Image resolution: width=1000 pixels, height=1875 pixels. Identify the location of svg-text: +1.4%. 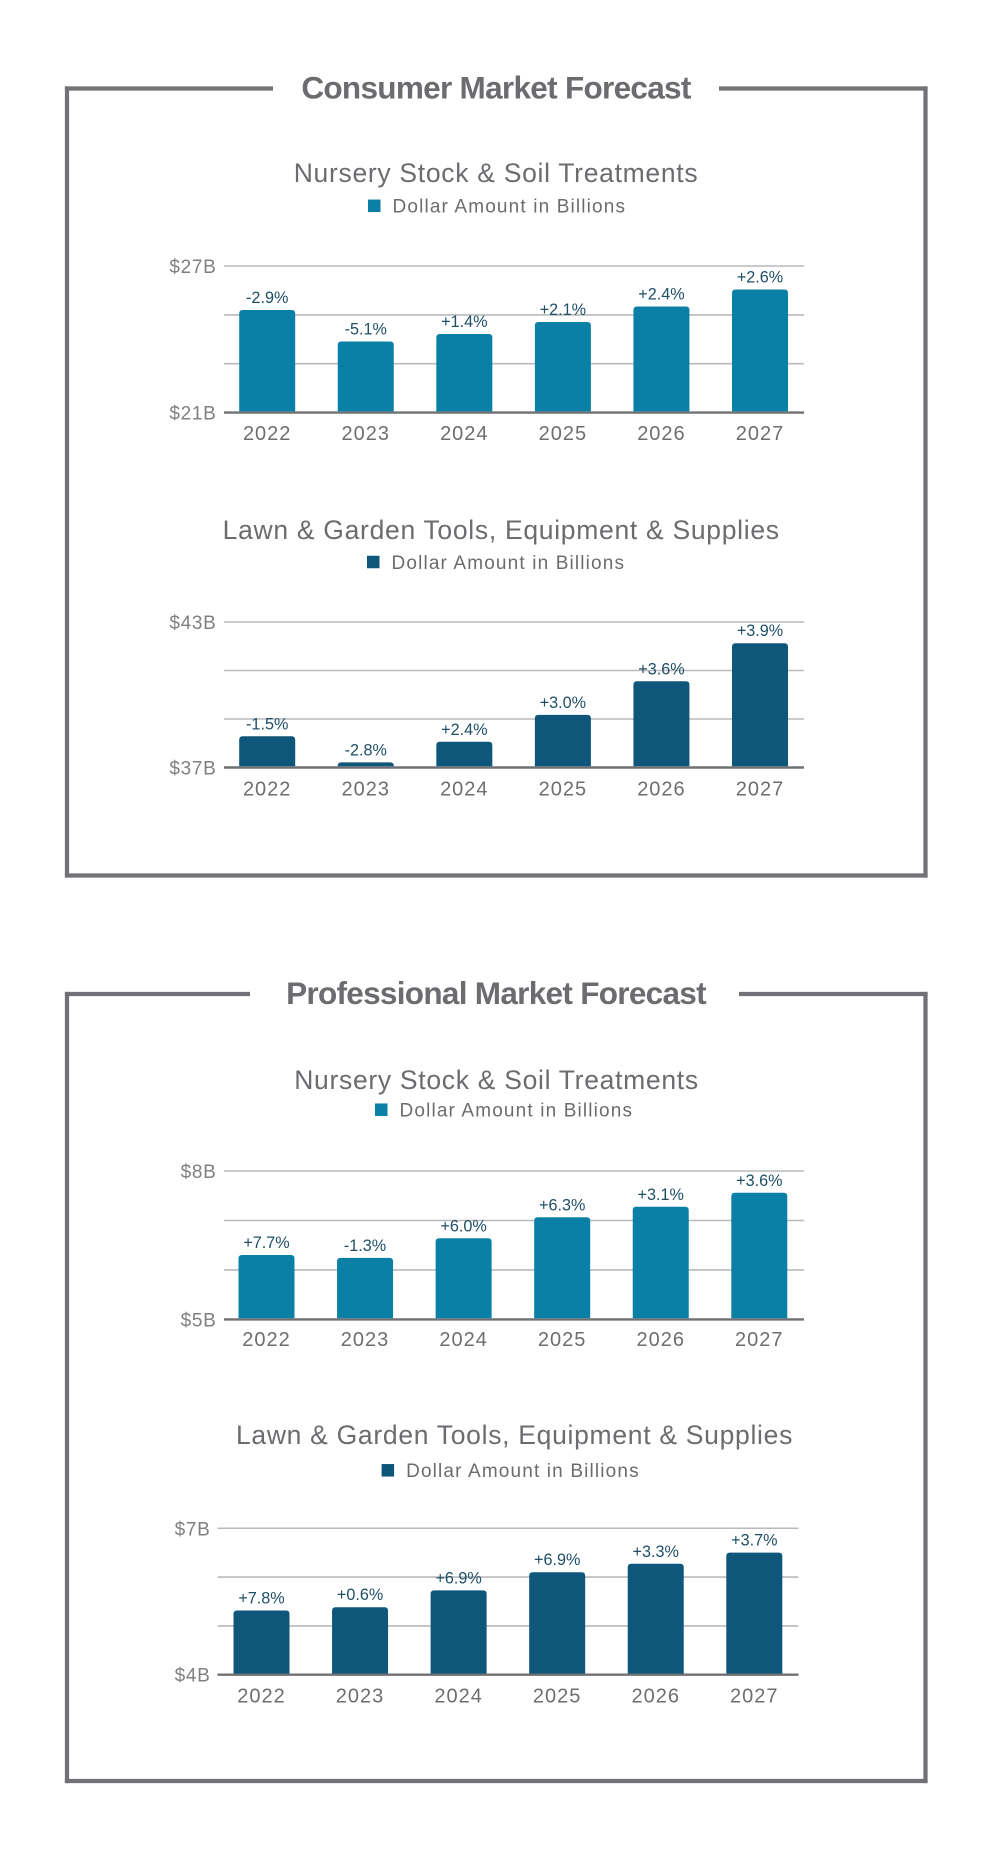
(464, 322).